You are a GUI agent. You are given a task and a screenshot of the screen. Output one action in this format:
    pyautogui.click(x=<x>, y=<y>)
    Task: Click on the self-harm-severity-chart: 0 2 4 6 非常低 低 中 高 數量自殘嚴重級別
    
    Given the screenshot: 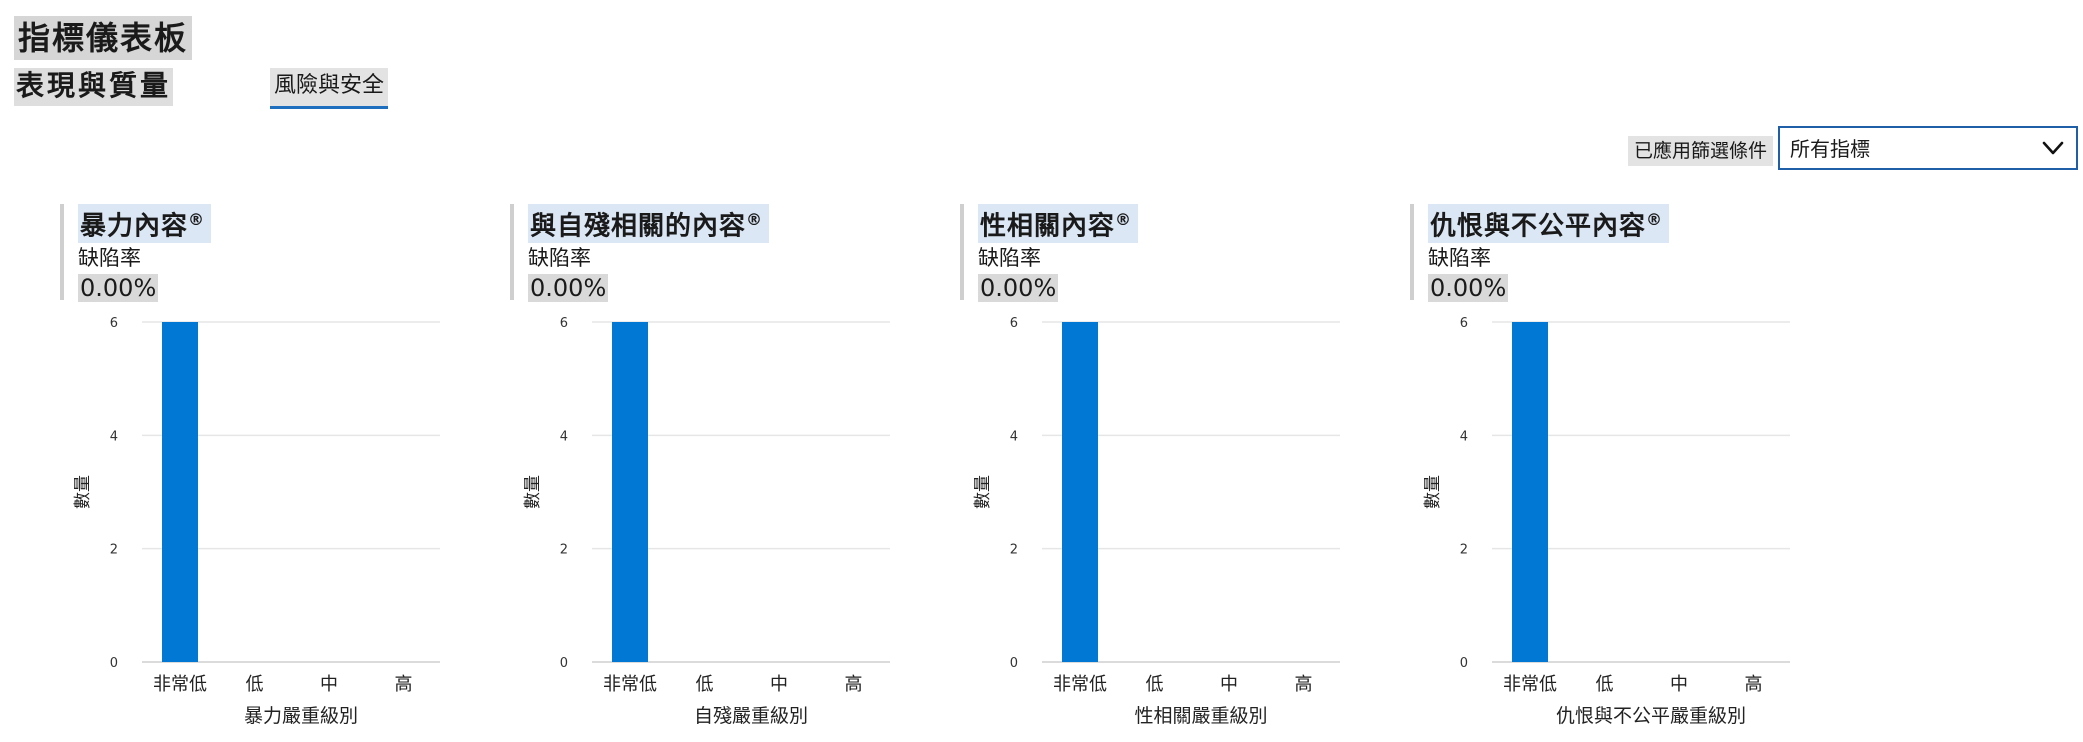 What is the action you would take?
    pyautogui.click(x=710, y=525)
    